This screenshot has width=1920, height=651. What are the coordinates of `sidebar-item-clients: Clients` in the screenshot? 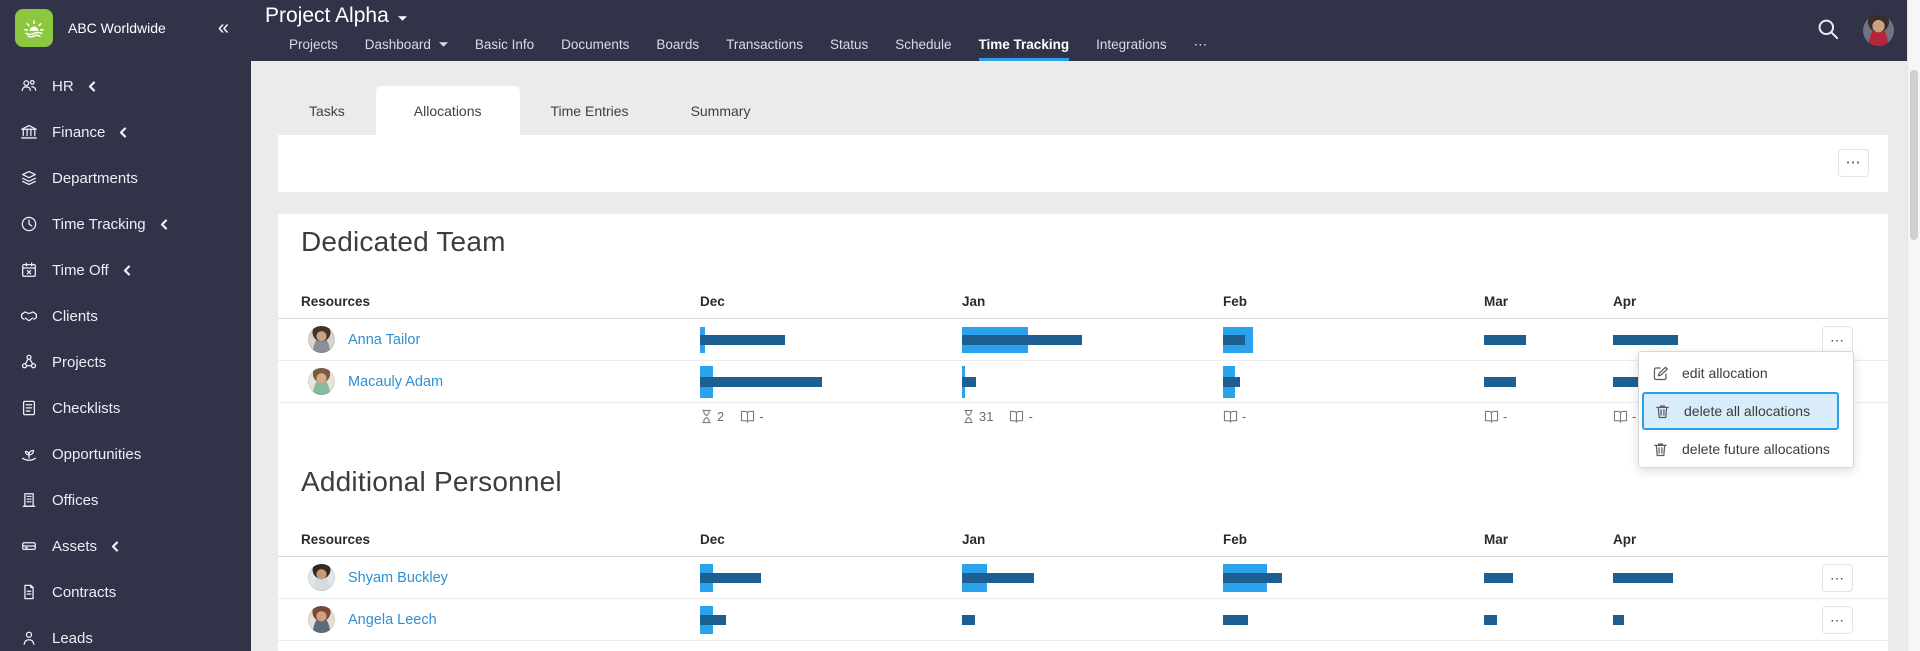 It's located at (125, 316).